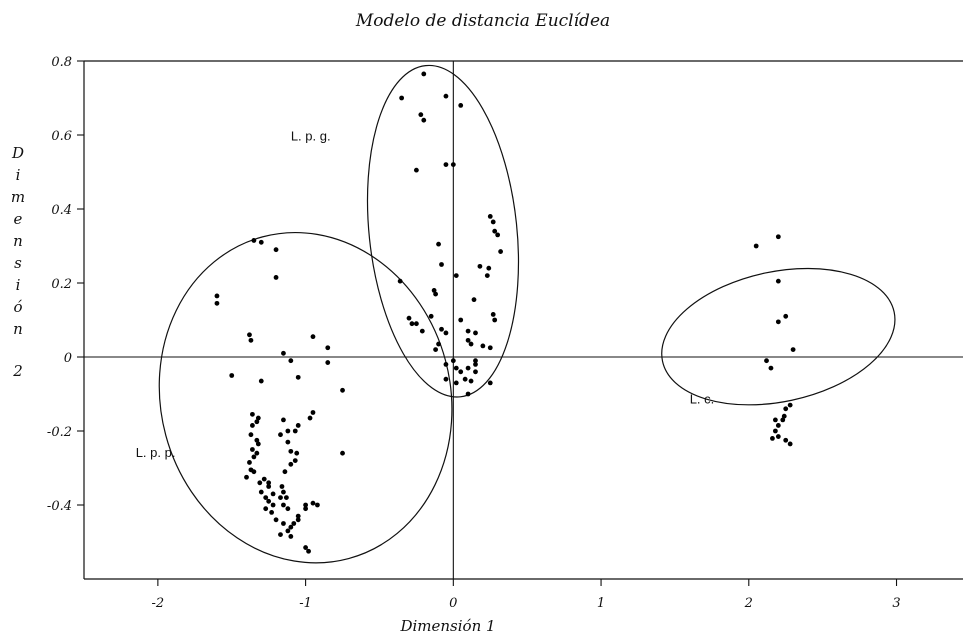  Describe the element at coordinates (702, 398) in the screenshot. I see `cluster-label: L. c.` at that location.